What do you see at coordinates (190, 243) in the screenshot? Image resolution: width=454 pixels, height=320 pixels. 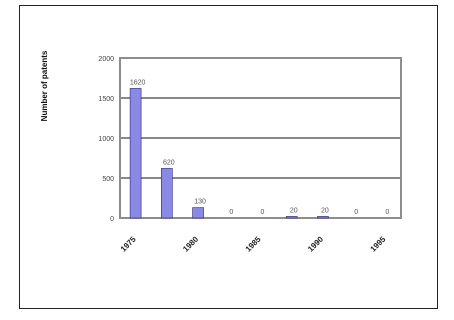 I see `x-tick-label-1: 1980` at bounding box center [190, 243].